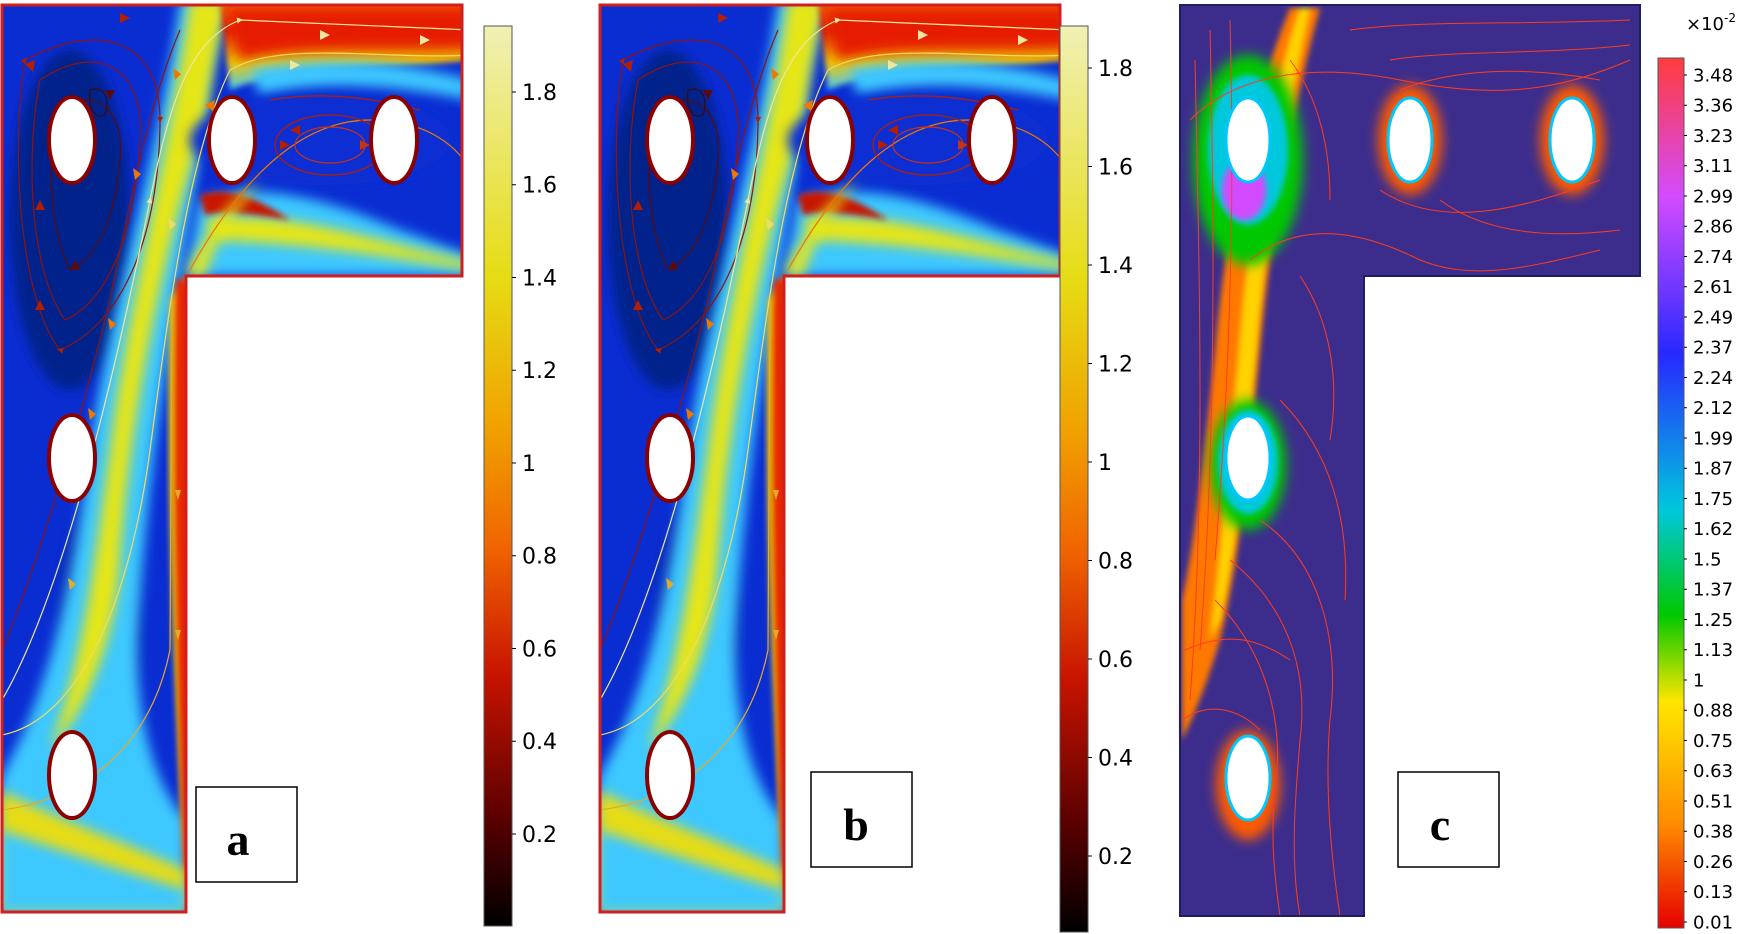 The height and width of the screenshot is (934, 1750). What do you see at coordinates (1713, 741) in the screenshot?
I see `colorbar-tick-label: 0.75` at bounding box center [1713, 741].